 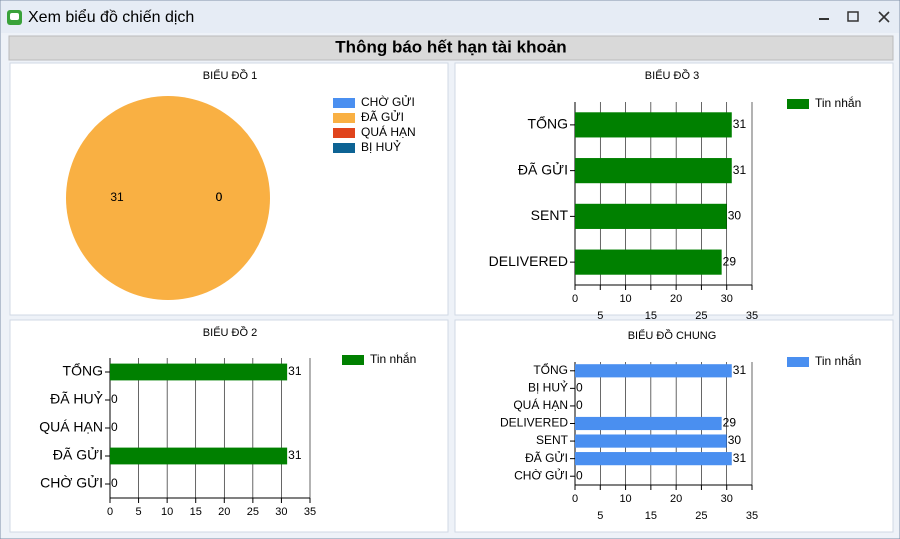 What do you see at coordinates (168, 198) in the screenshot?
I see `pie-slice` at bounding box center [168, 198].